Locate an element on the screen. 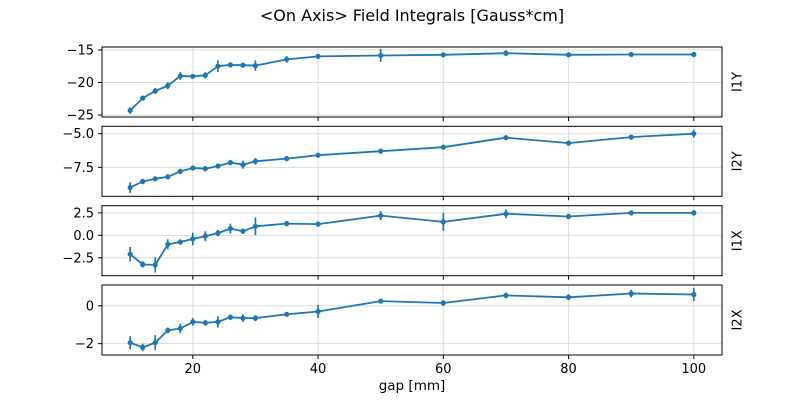 This screenshot has width=800, height=400. y-tick-label: −5.0 is located at coordinates (78, 134).